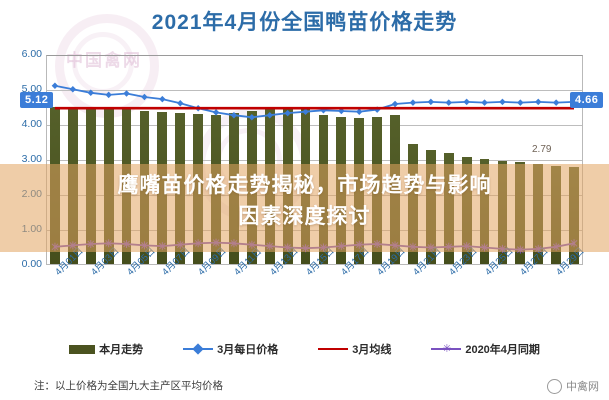 The height and width of the screenshot is (400, 609). I want to click on legend-item: 3月均线, so click(354, 349).